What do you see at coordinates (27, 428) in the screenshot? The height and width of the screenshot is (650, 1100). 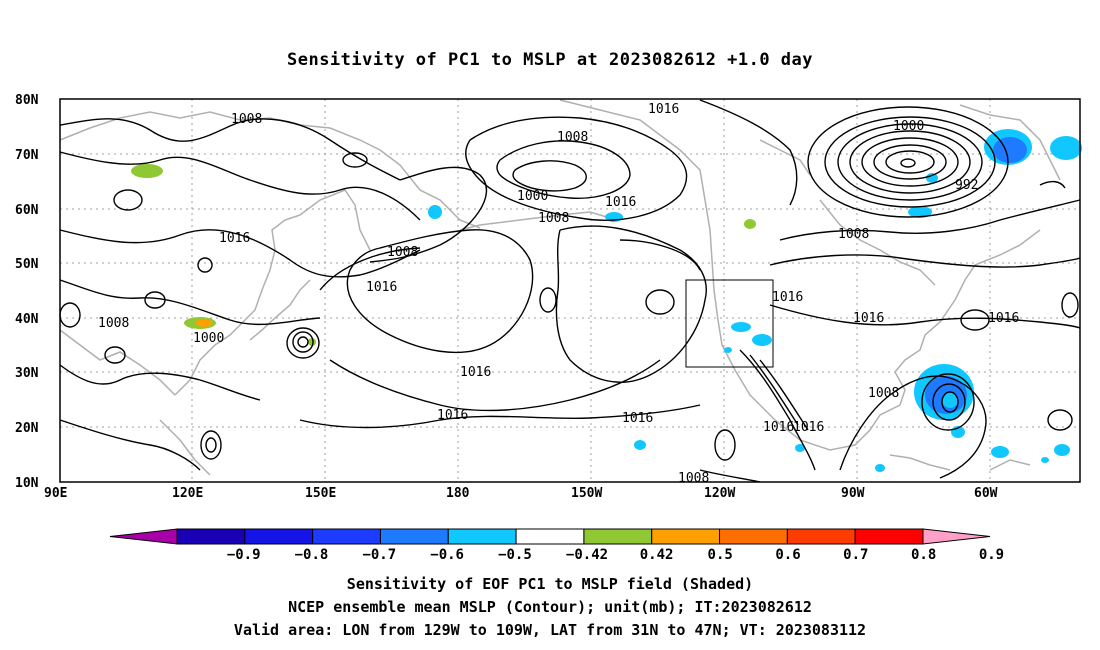 I see `lat-label: 20N` at bounding box center [27, 428].